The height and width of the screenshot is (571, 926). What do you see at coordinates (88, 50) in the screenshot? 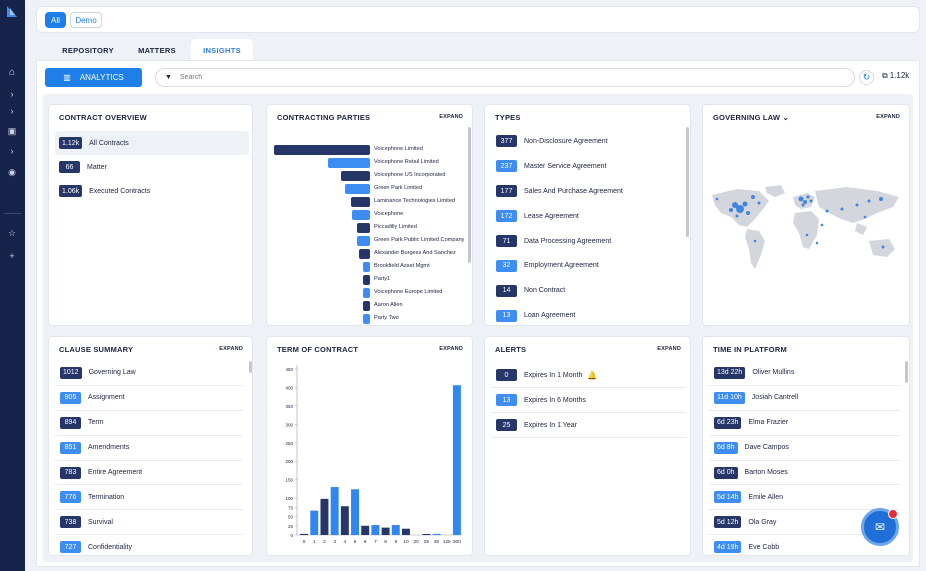
I see `tab-repository: REPOSITORY` at bounding box center [88, 50].